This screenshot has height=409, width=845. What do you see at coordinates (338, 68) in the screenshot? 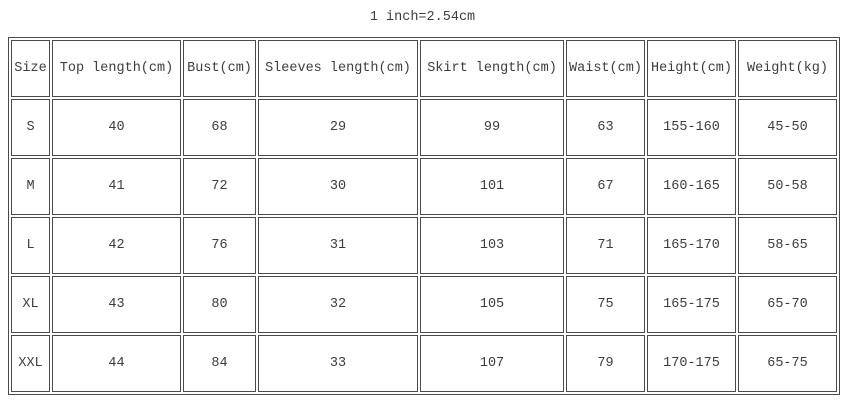
I see `column-header-sleeves-length: Sleeves length(cm)` at bounding box center [338, 68].